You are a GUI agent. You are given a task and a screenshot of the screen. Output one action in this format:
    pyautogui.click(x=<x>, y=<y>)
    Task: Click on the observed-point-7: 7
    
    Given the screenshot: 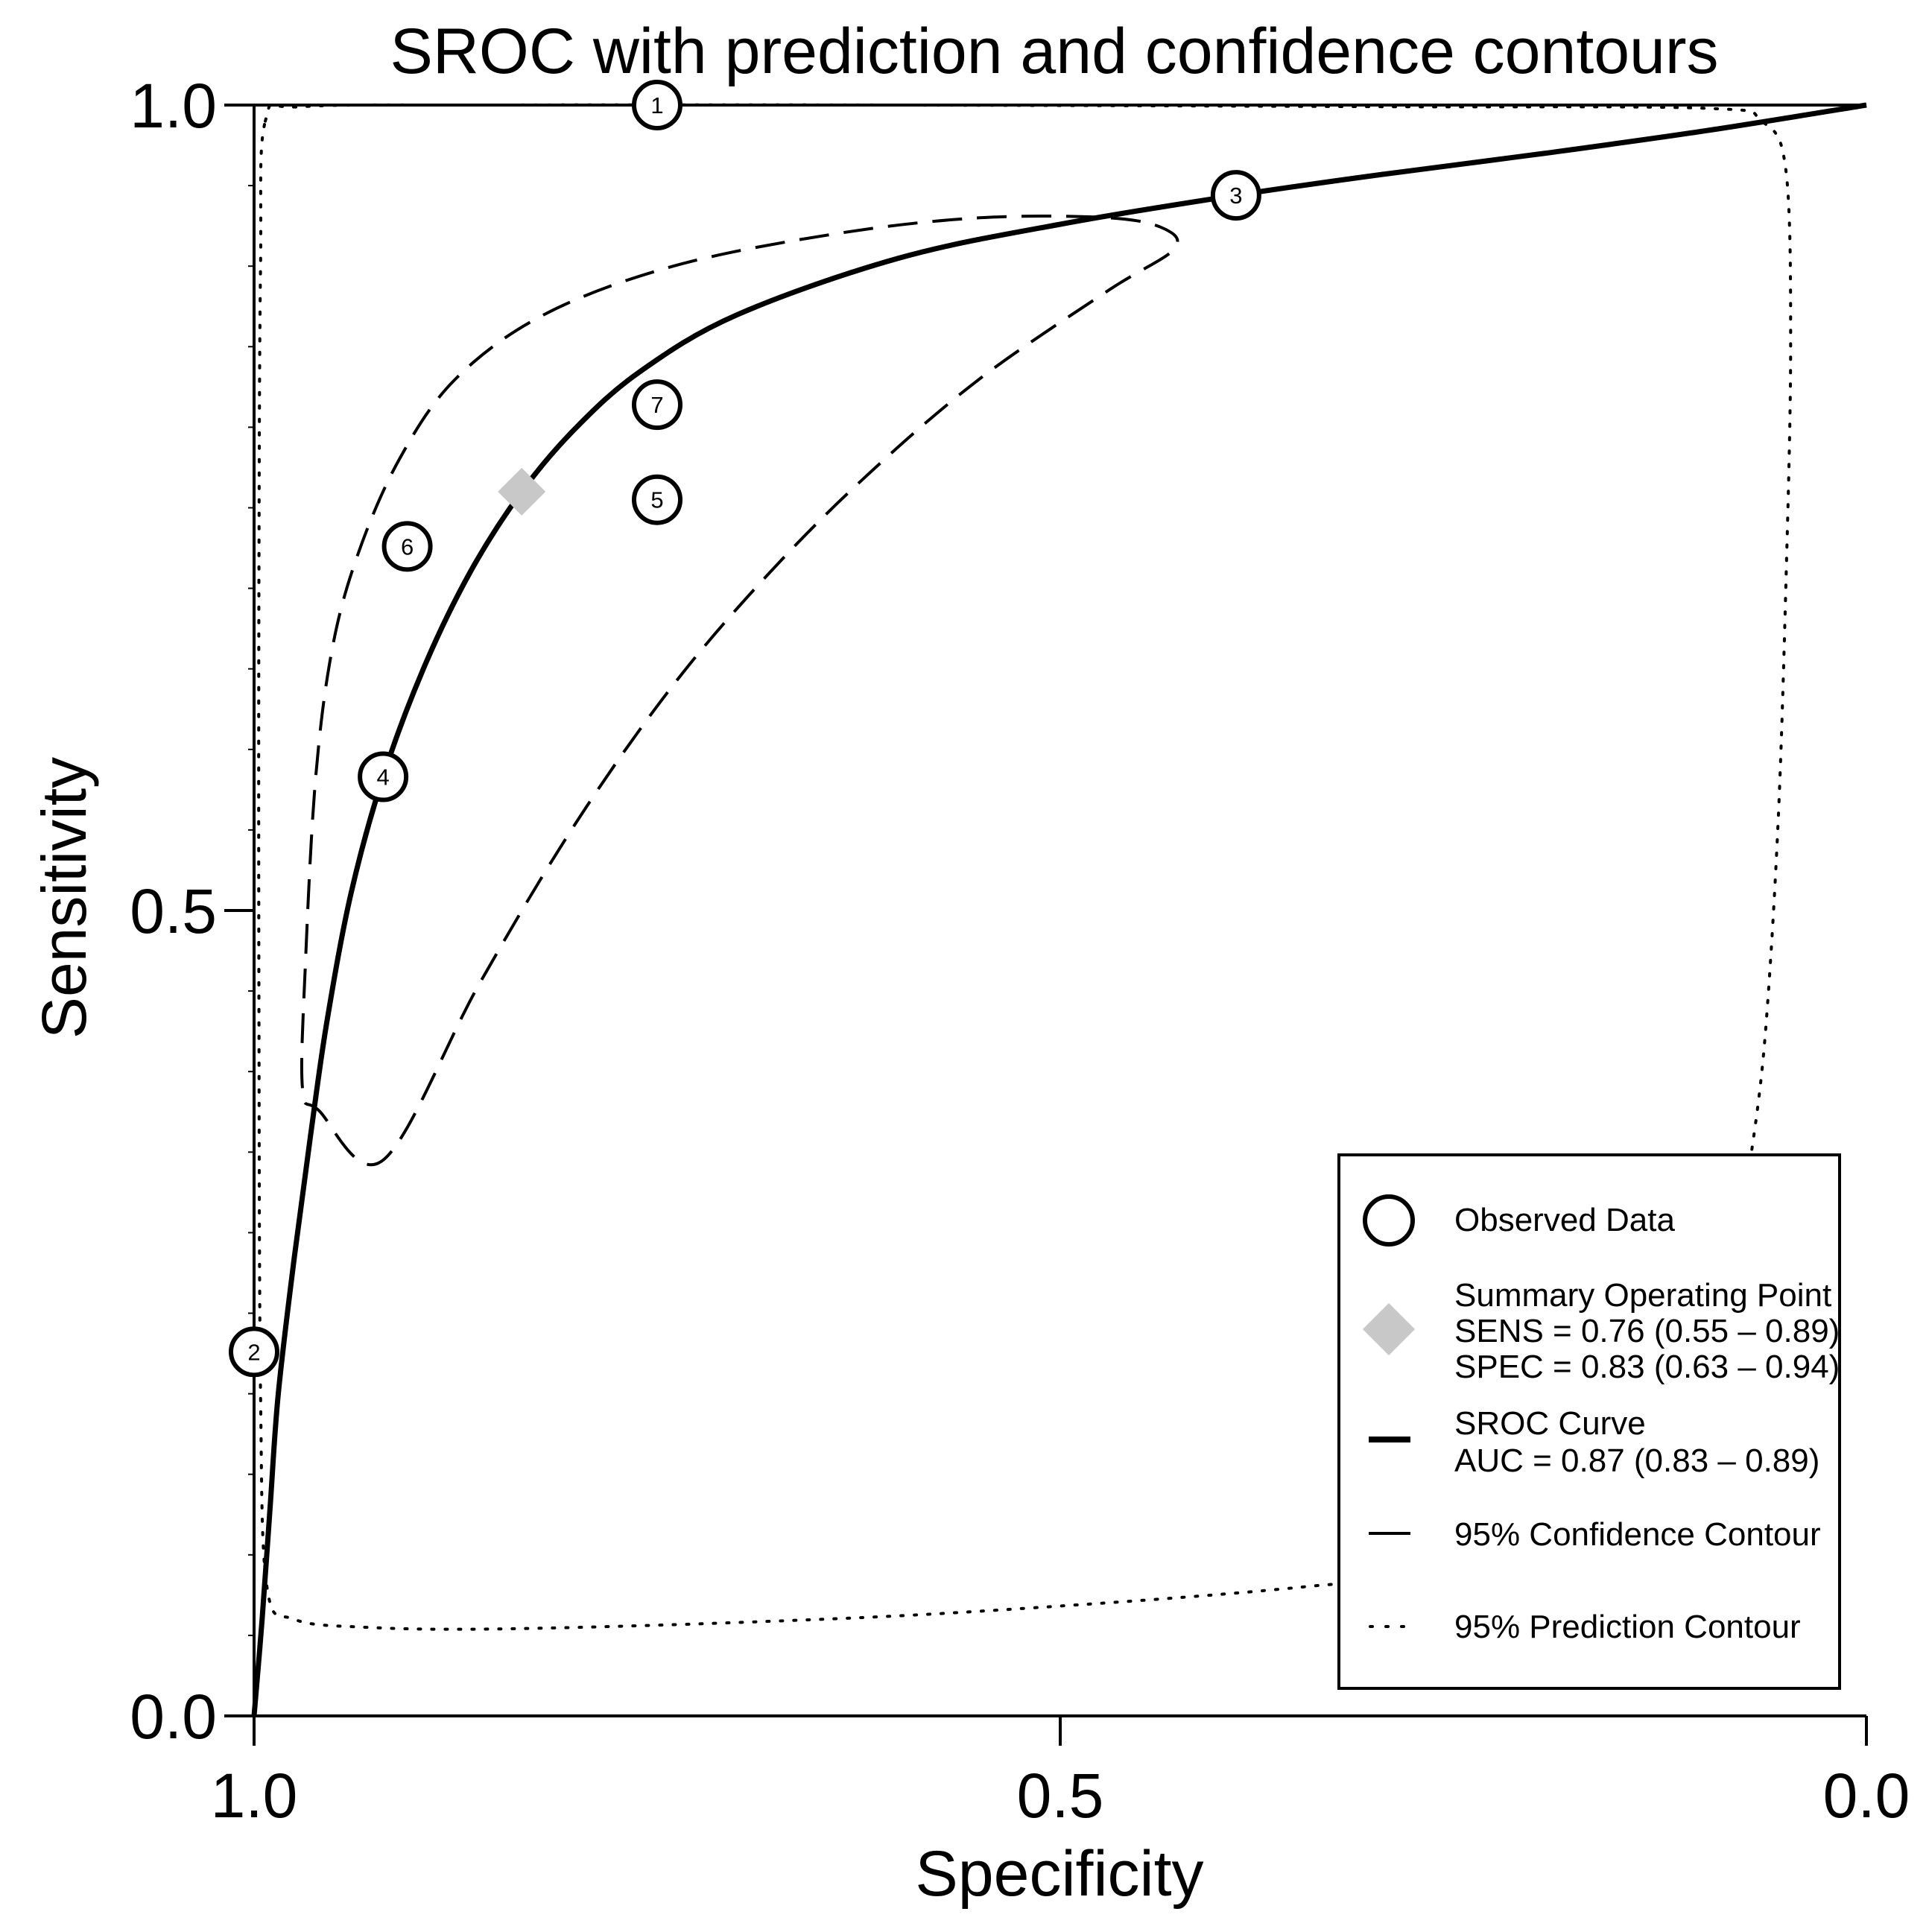 What is the action you would take?
    pyautogui.click(x=657, y=405)
    